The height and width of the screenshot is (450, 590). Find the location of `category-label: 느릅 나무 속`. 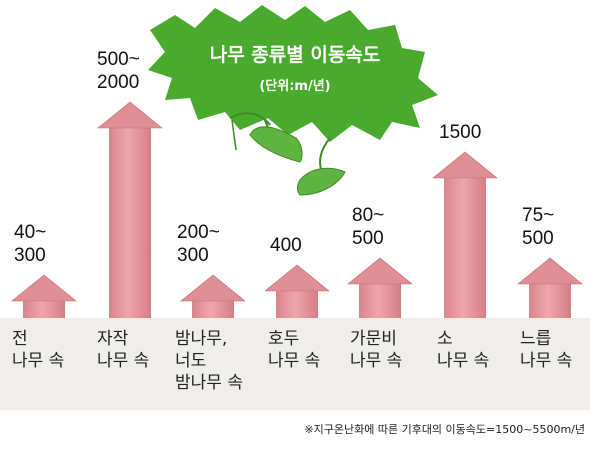

category-label: 느릅 나무 속 is located at coordinates (555, 350).